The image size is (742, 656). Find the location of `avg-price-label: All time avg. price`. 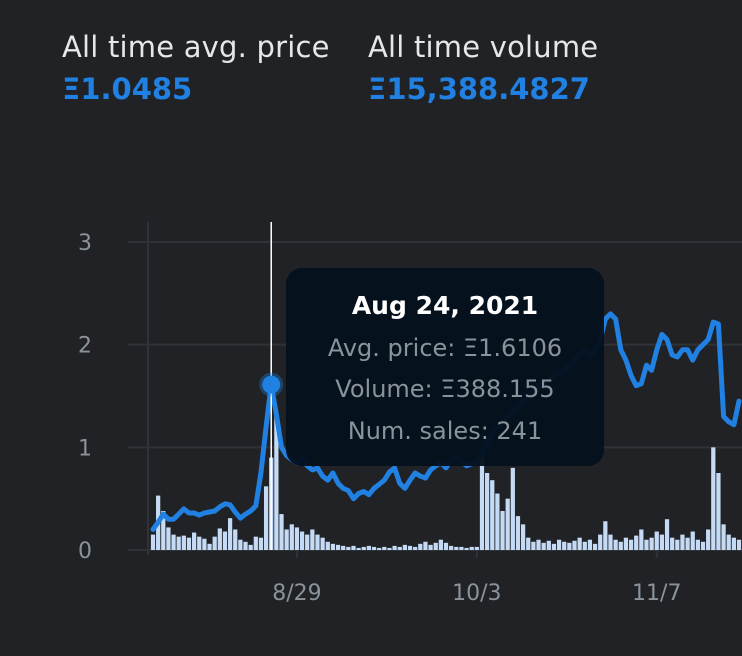

avg-price-label: All time avg. price is located at coordinates (196, 47).